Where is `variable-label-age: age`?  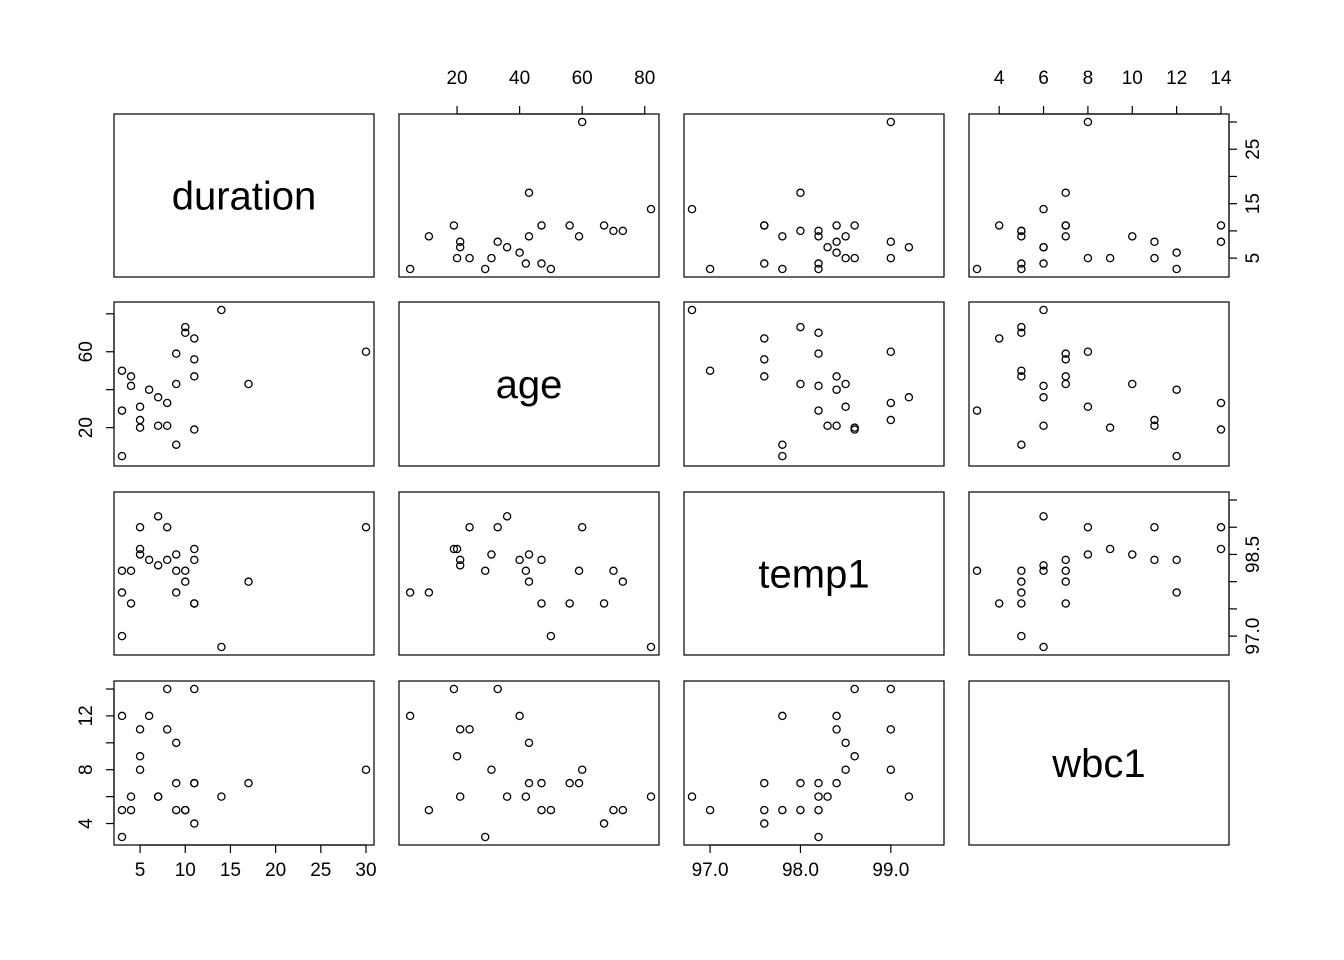
variable-label-age: age is located at coordinates (529, 385).